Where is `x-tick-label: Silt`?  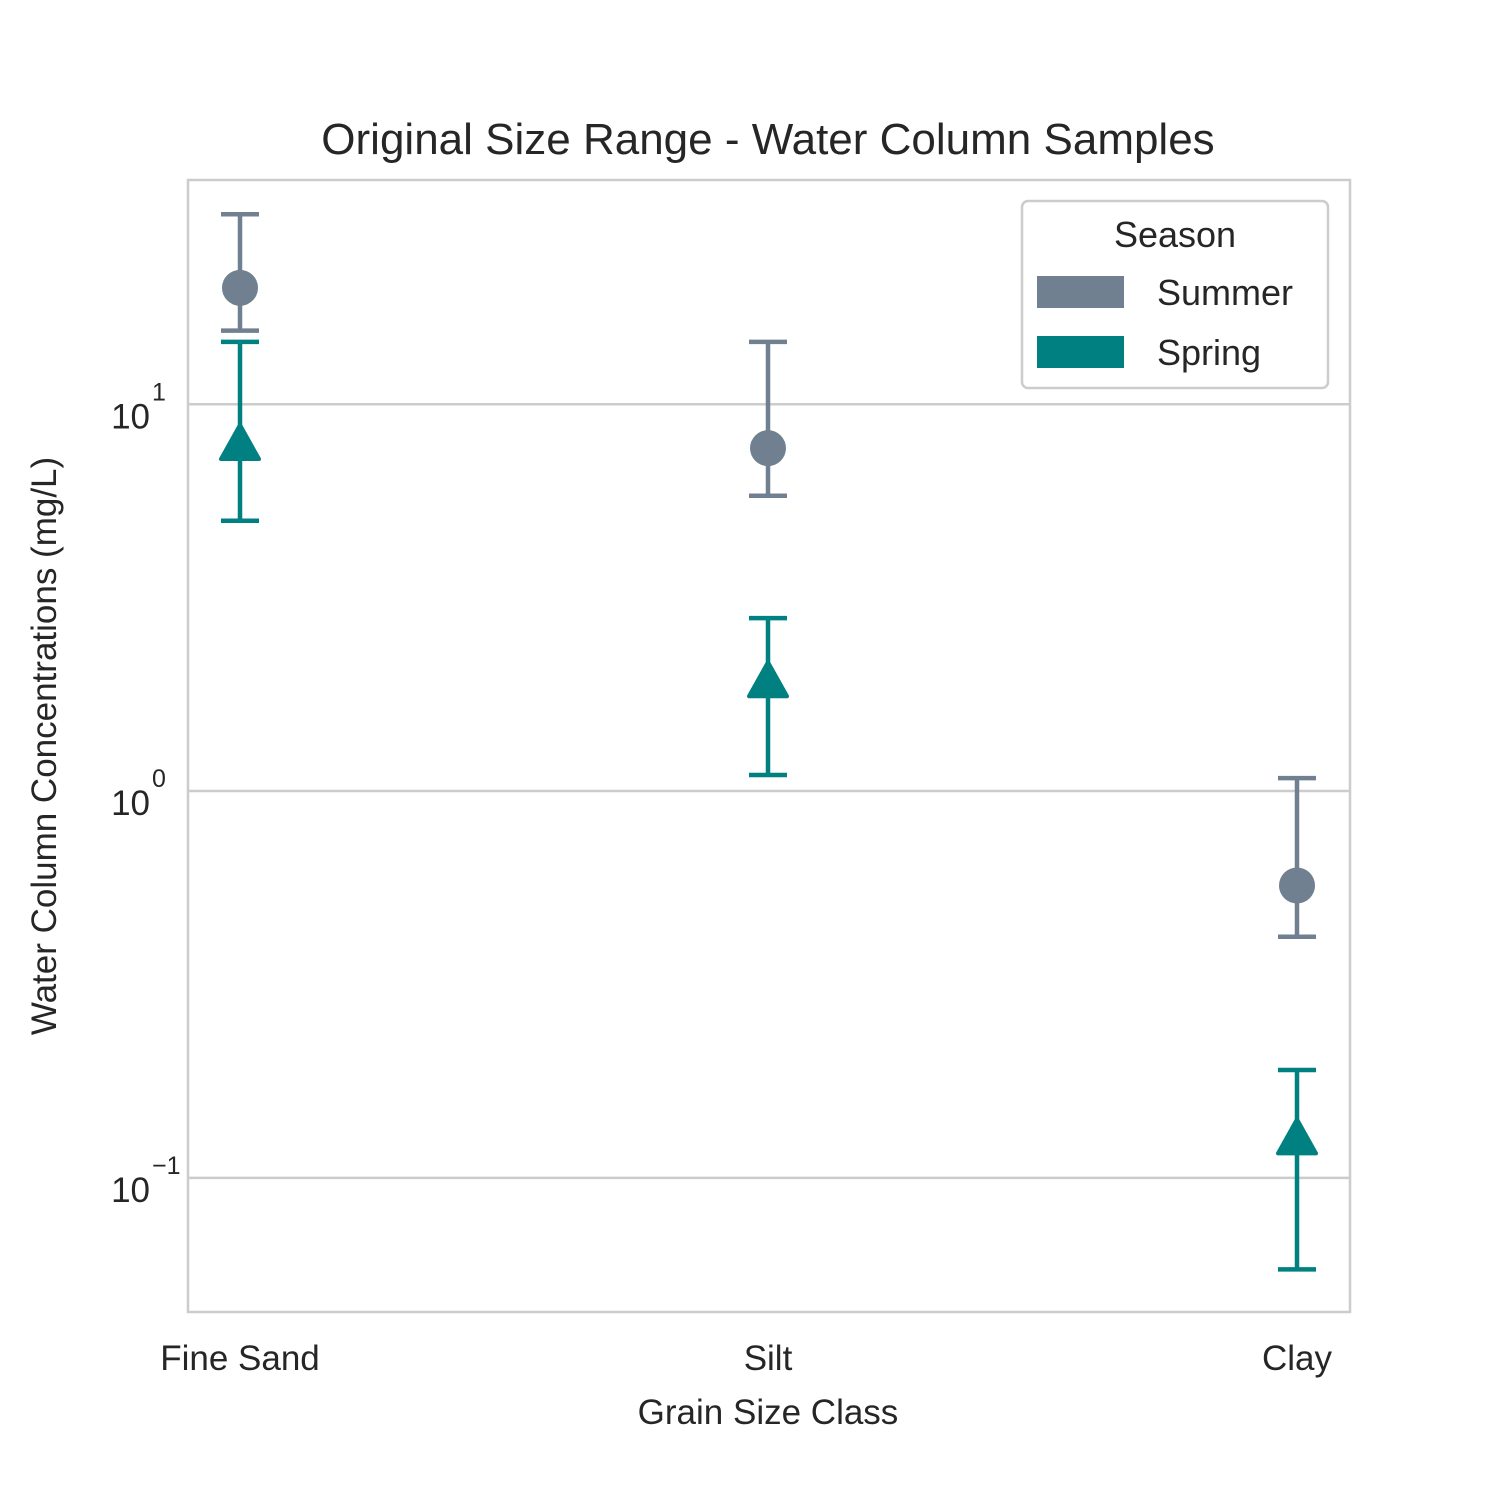
x-tick-label: Silt is located at coordinates (768, 1358).